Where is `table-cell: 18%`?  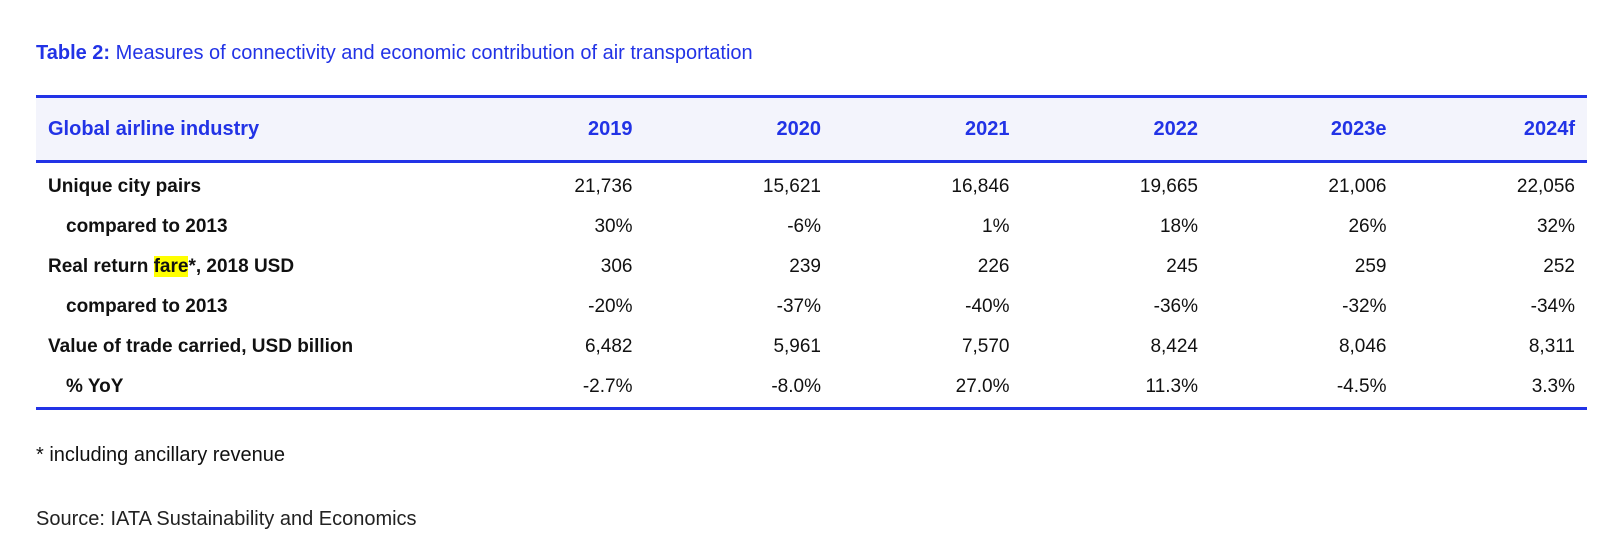
table-cell: 18% is located at coordinates (1178, 226).